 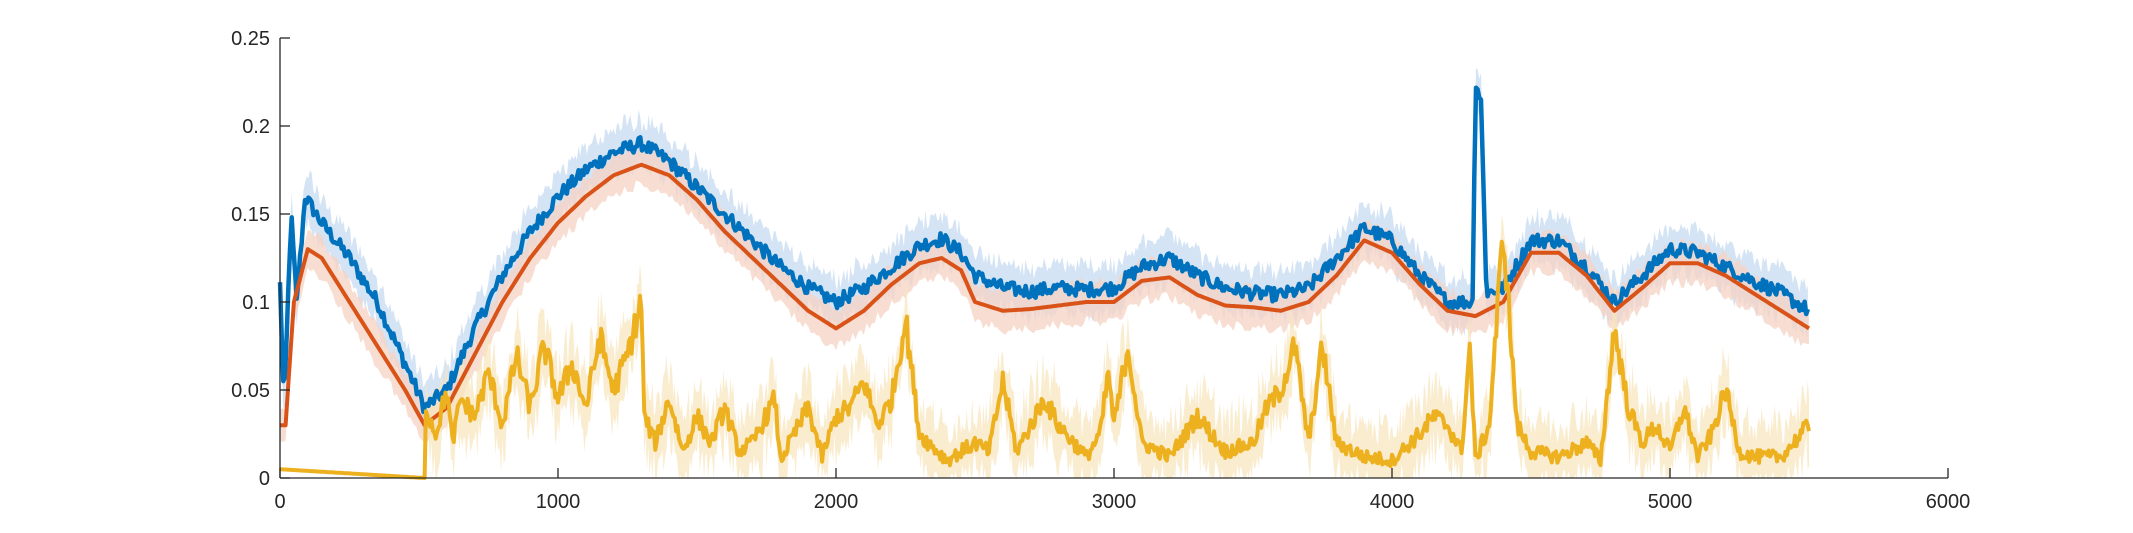 I want to click on x-ticks: 0 1000 2000 3000 4000 5000 6000, so click(x=1122, y=490).